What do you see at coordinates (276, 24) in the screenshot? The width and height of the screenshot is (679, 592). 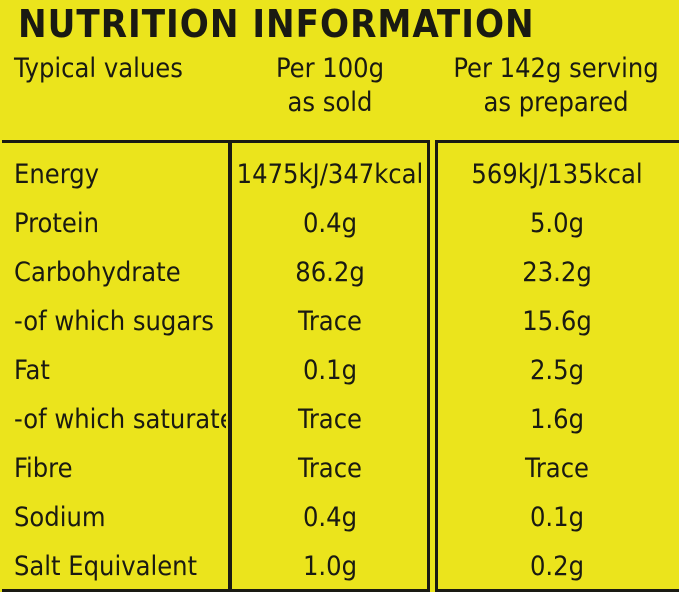 I see `title: NUTRITION INFORMATION` at bounding box center [276, 24].